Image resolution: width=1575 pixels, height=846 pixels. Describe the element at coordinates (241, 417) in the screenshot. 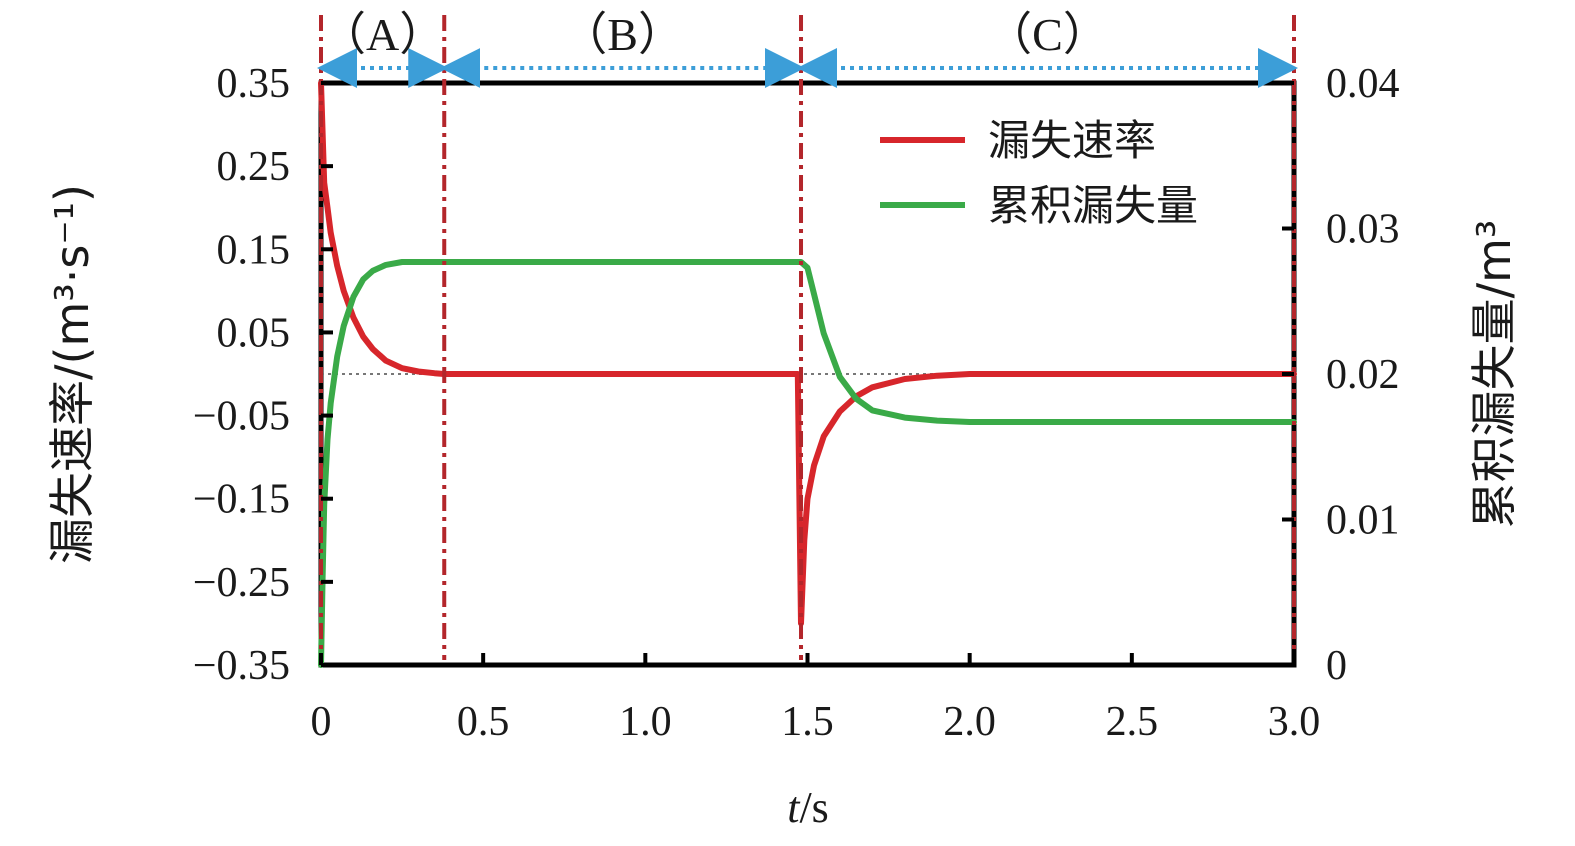

I see `left-tick-label: −0.05` at that location.